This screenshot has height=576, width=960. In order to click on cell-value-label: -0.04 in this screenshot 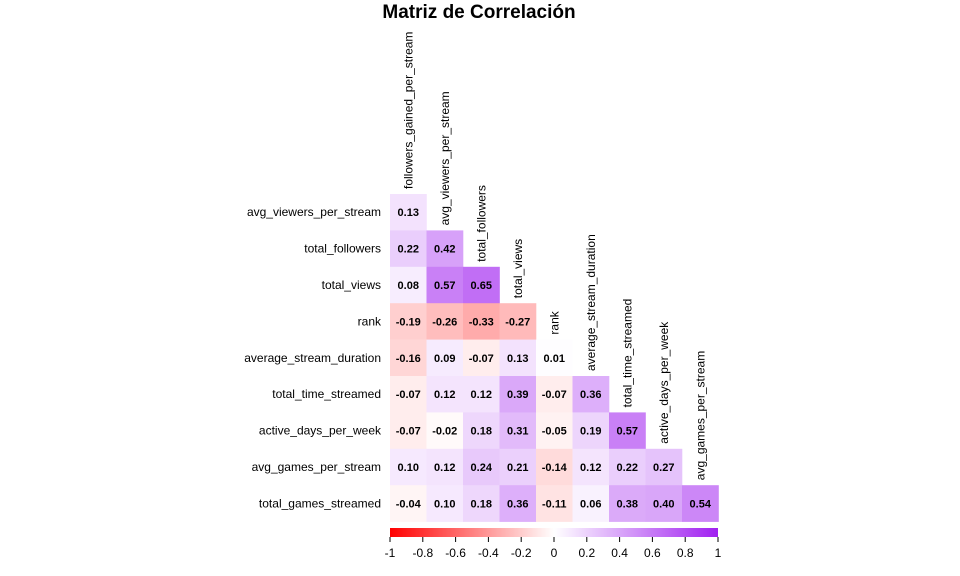, I will do `click(409, 504)`.